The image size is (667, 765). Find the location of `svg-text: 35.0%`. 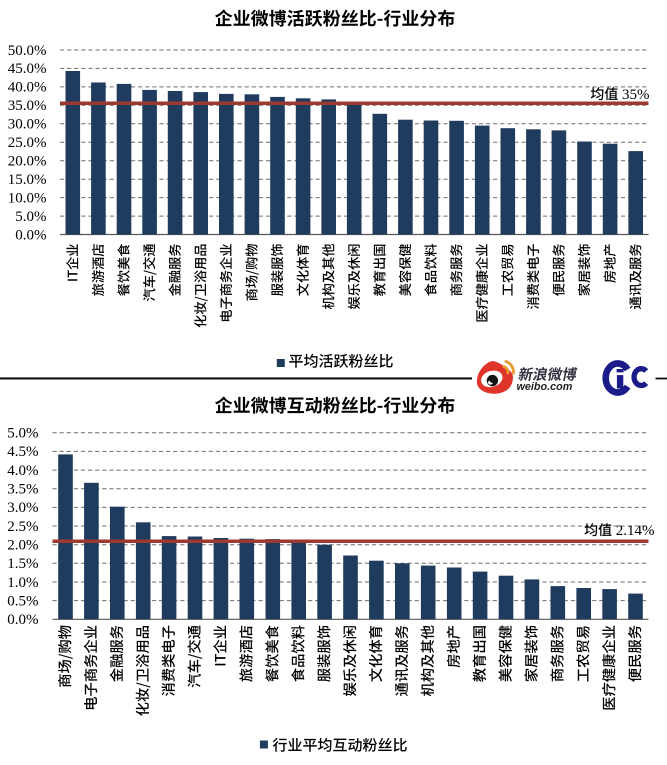

svg-text: 35.0% is located at coordinates (27, 106).